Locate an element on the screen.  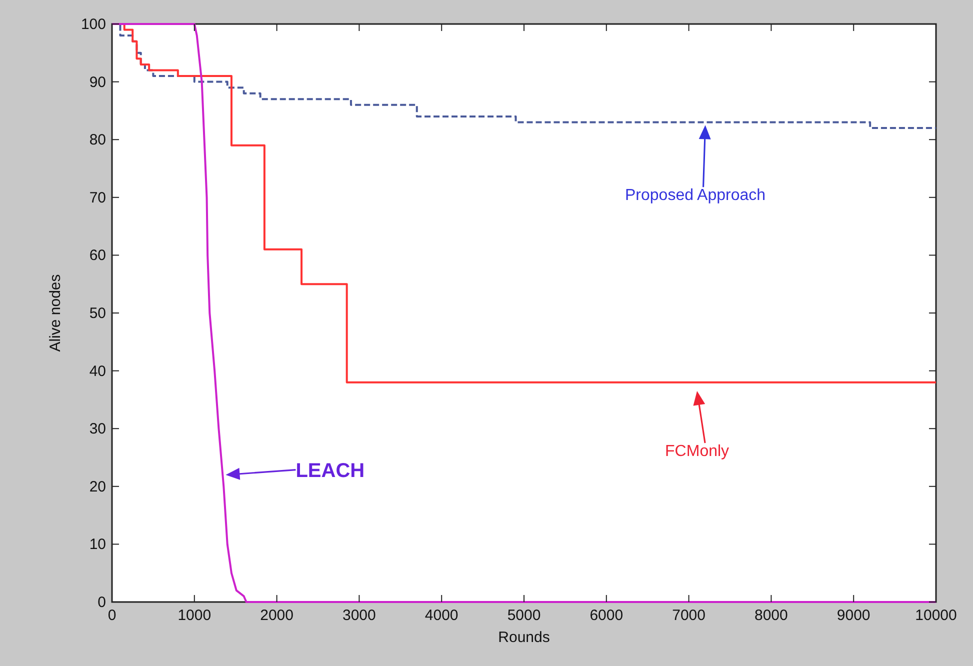
x-tick-label: 1000 is located at coordinates (195, 615).